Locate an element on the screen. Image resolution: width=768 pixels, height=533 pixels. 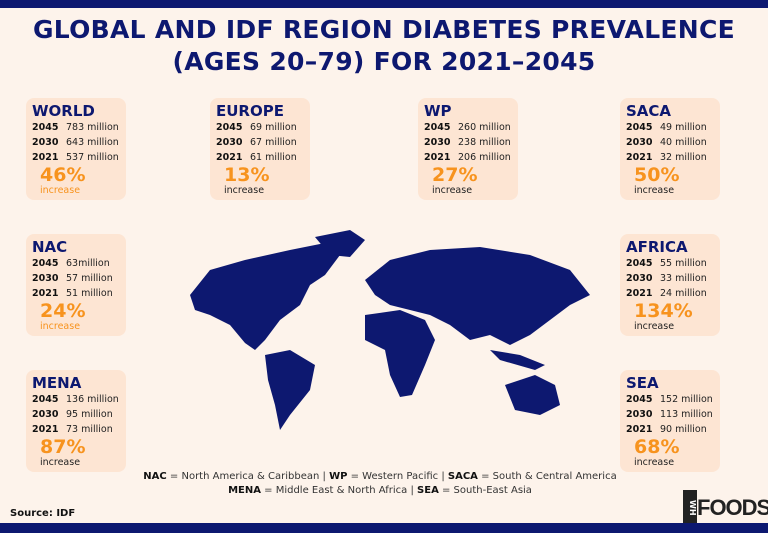
region-name: MENA is located at coordinates (57, 383).